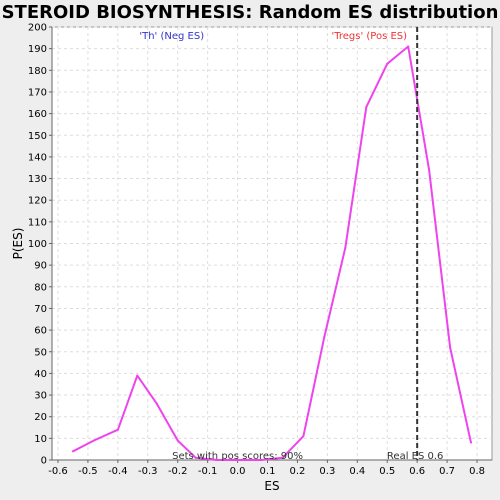  What do you see at coordinates (37, 157) in the screenshot?
I see `y-tick-label: 140` at bounding box center [37, 157].